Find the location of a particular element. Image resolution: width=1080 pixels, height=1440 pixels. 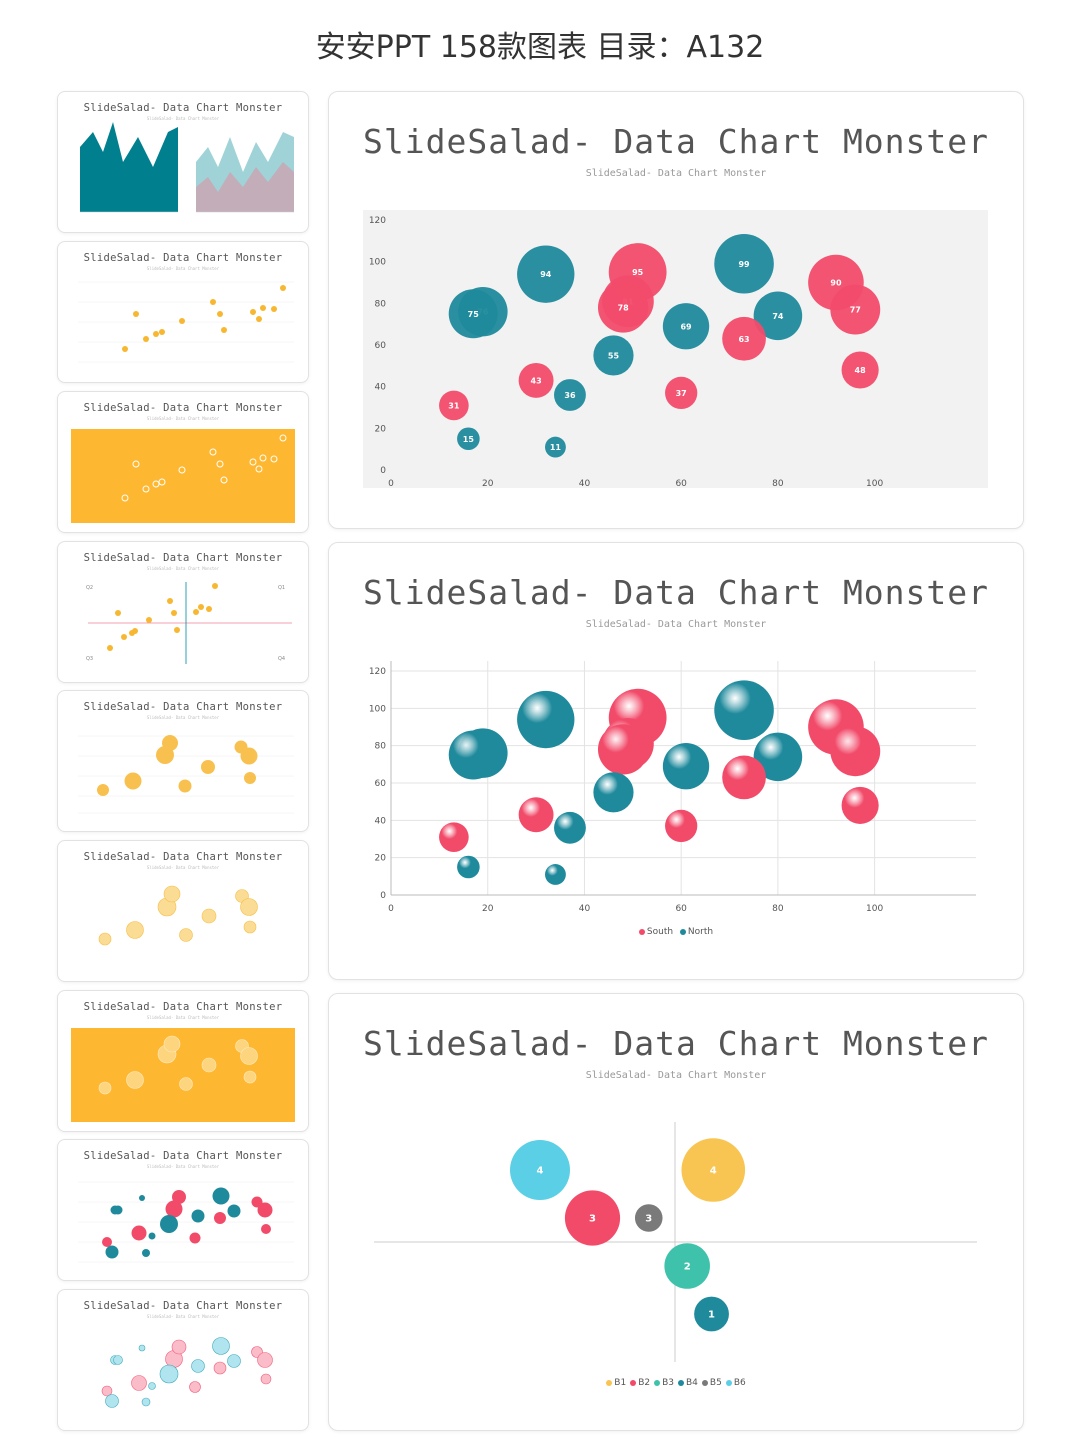

bubble-b6 is located at coordinates (540, 1170).